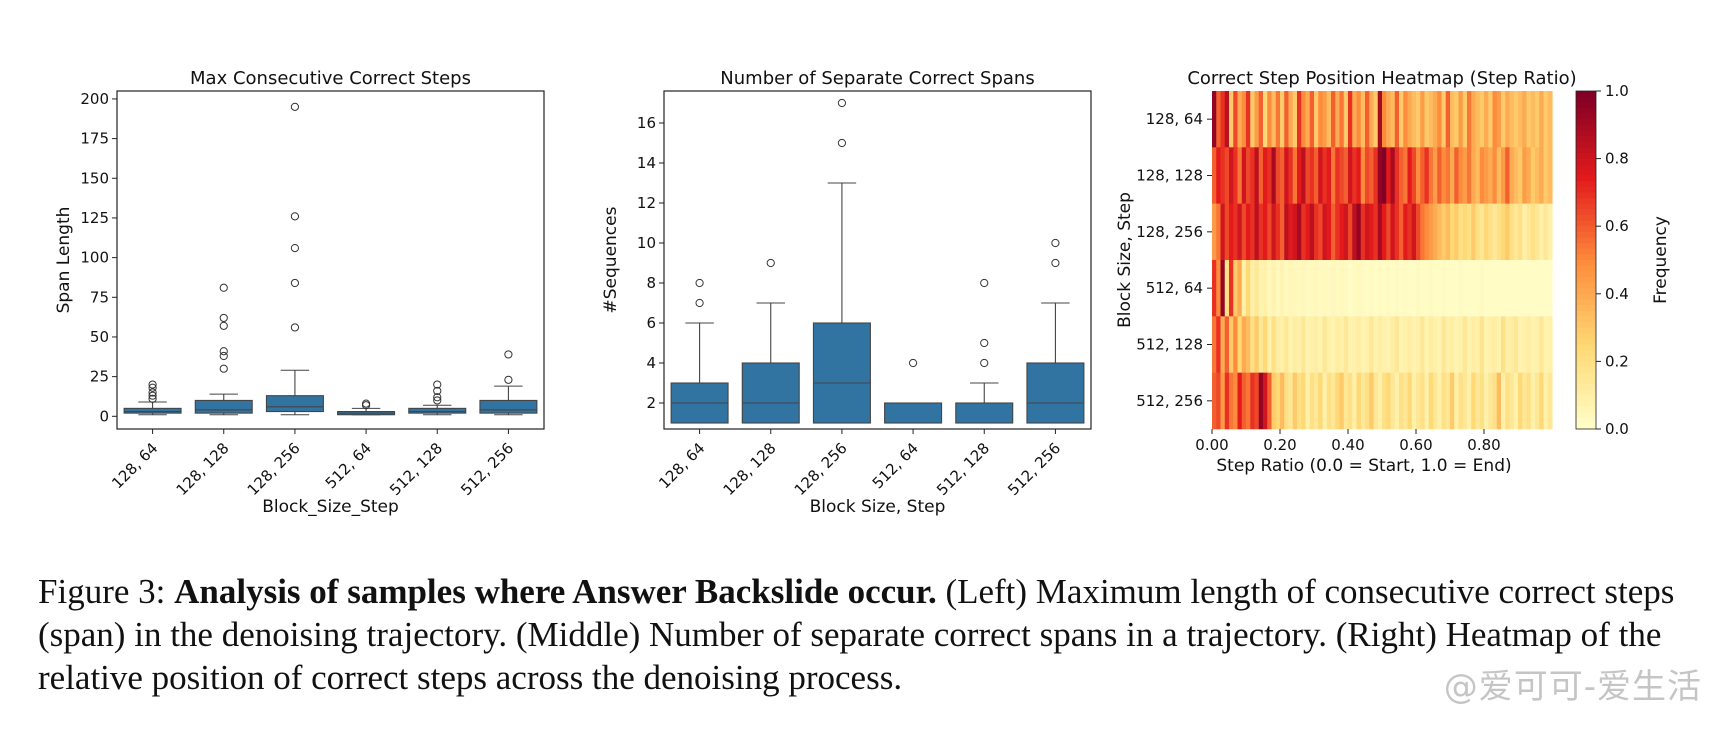 The height and width of the screenshot is (730, 1720). What do you see at coordinates (134, 465) in the screenshot?
I see `x-tick-label: 128, 64` at bounding box center [134, 465].